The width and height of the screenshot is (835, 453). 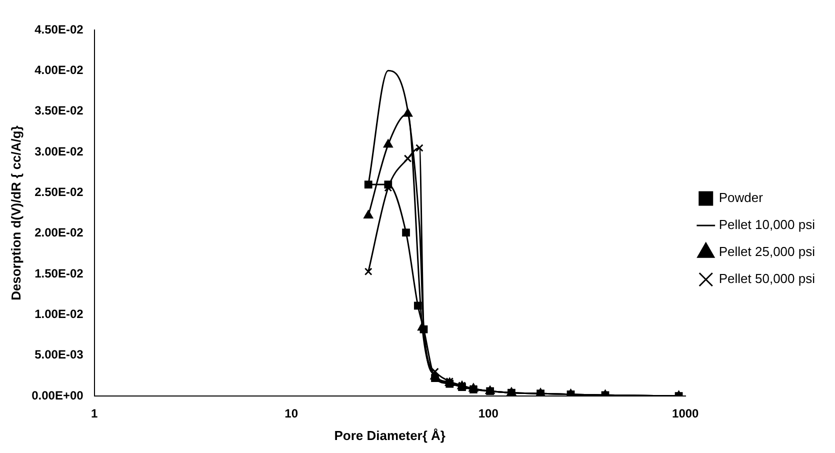 I want to click on x-tick-label: 10, so click(x=291, y=413).